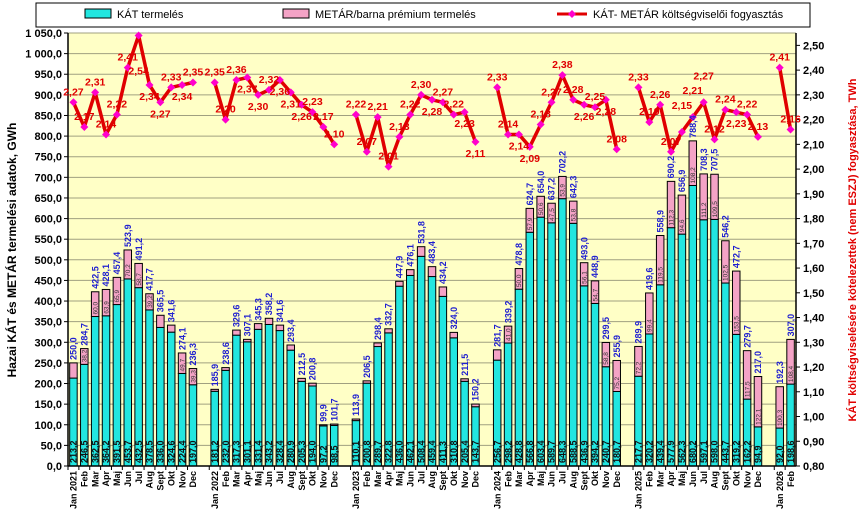 The image size is (863, 525). I want to click on line-value-label: 2,36, so click(280, 92).